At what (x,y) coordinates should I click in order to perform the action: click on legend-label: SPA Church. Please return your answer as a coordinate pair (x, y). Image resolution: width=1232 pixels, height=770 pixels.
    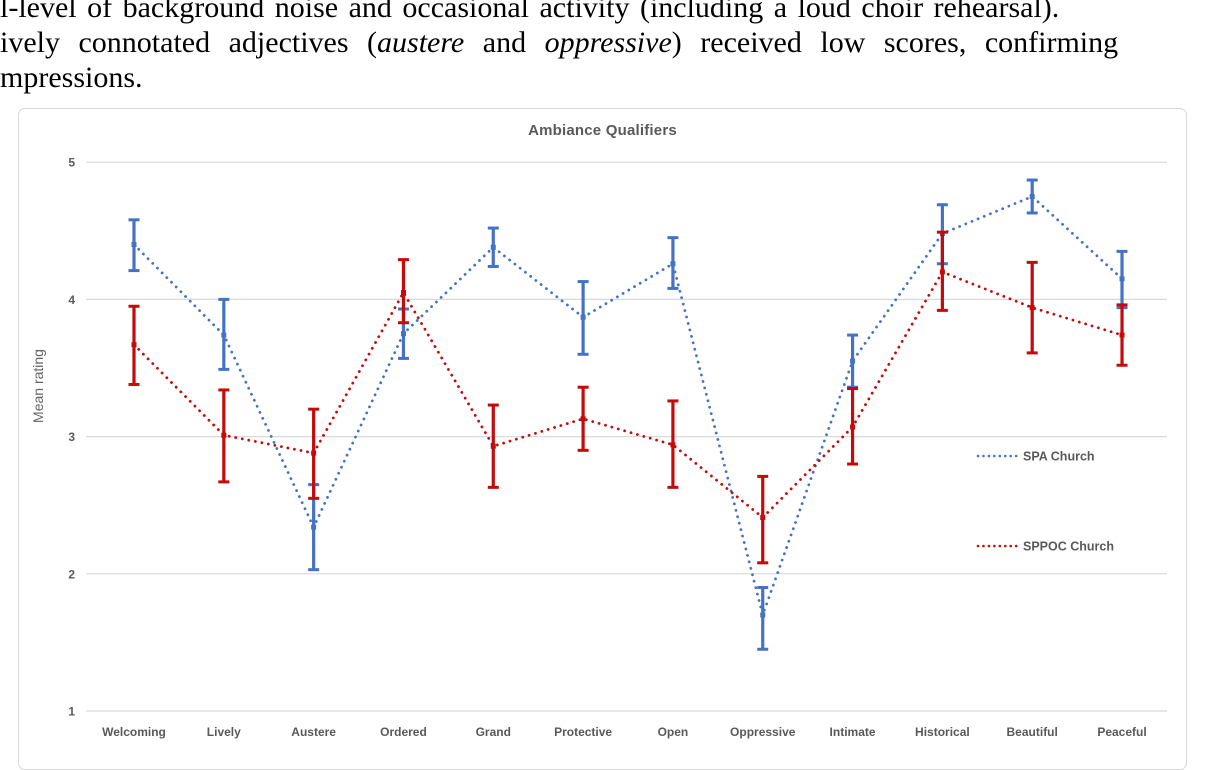
    Looking at the image, I should click on (1059, 457).